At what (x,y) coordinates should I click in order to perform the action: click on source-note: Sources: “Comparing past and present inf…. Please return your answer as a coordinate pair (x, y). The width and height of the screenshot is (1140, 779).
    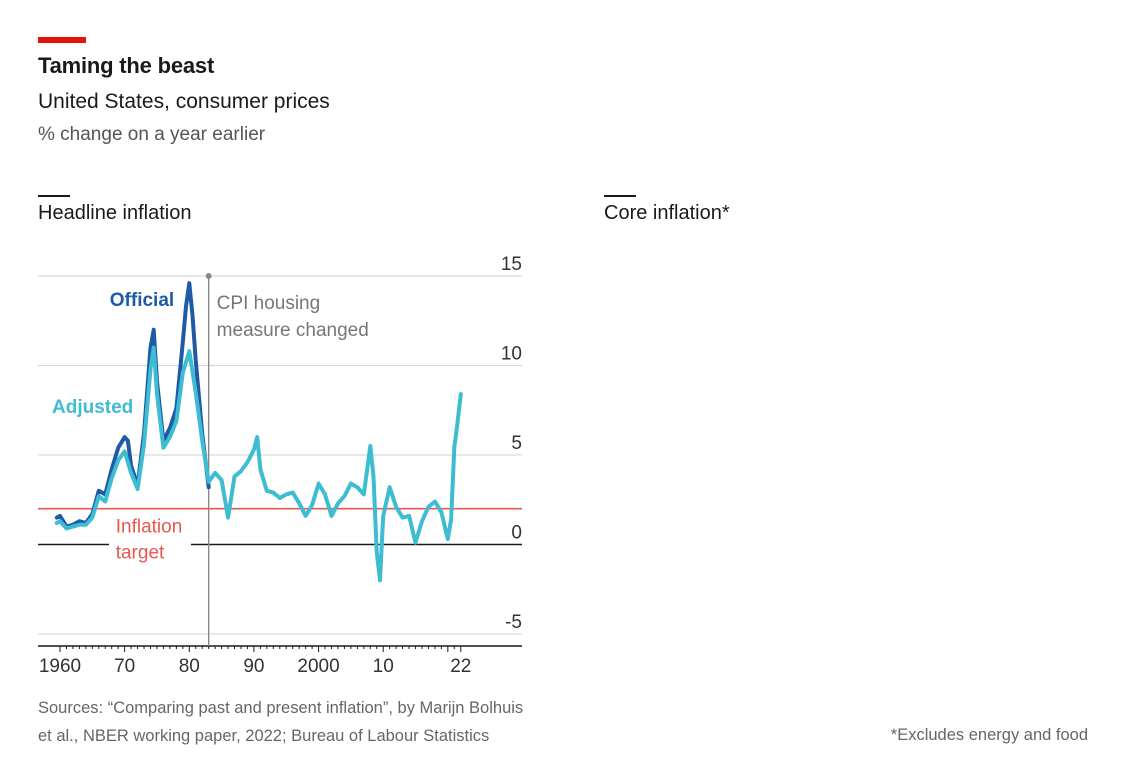
    Looking at the image, I should click on (318, 722).